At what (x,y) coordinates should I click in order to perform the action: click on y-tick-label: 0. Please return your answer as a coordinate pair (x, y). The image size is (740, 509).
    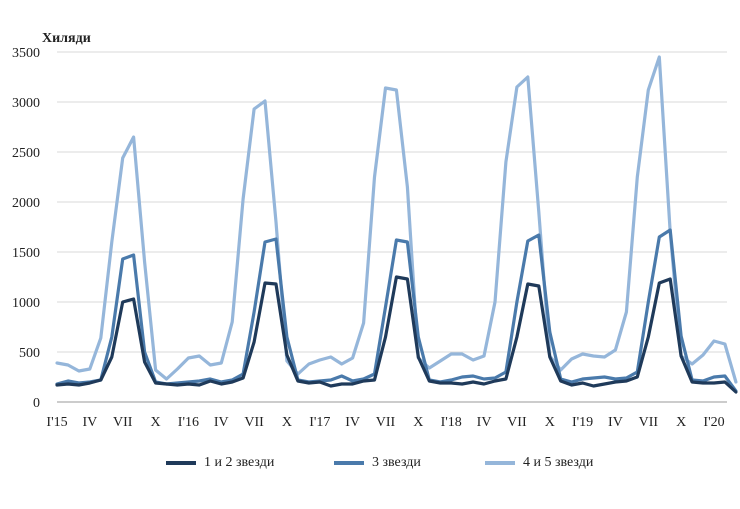
    Looking at the image, I should click on (36, 403).